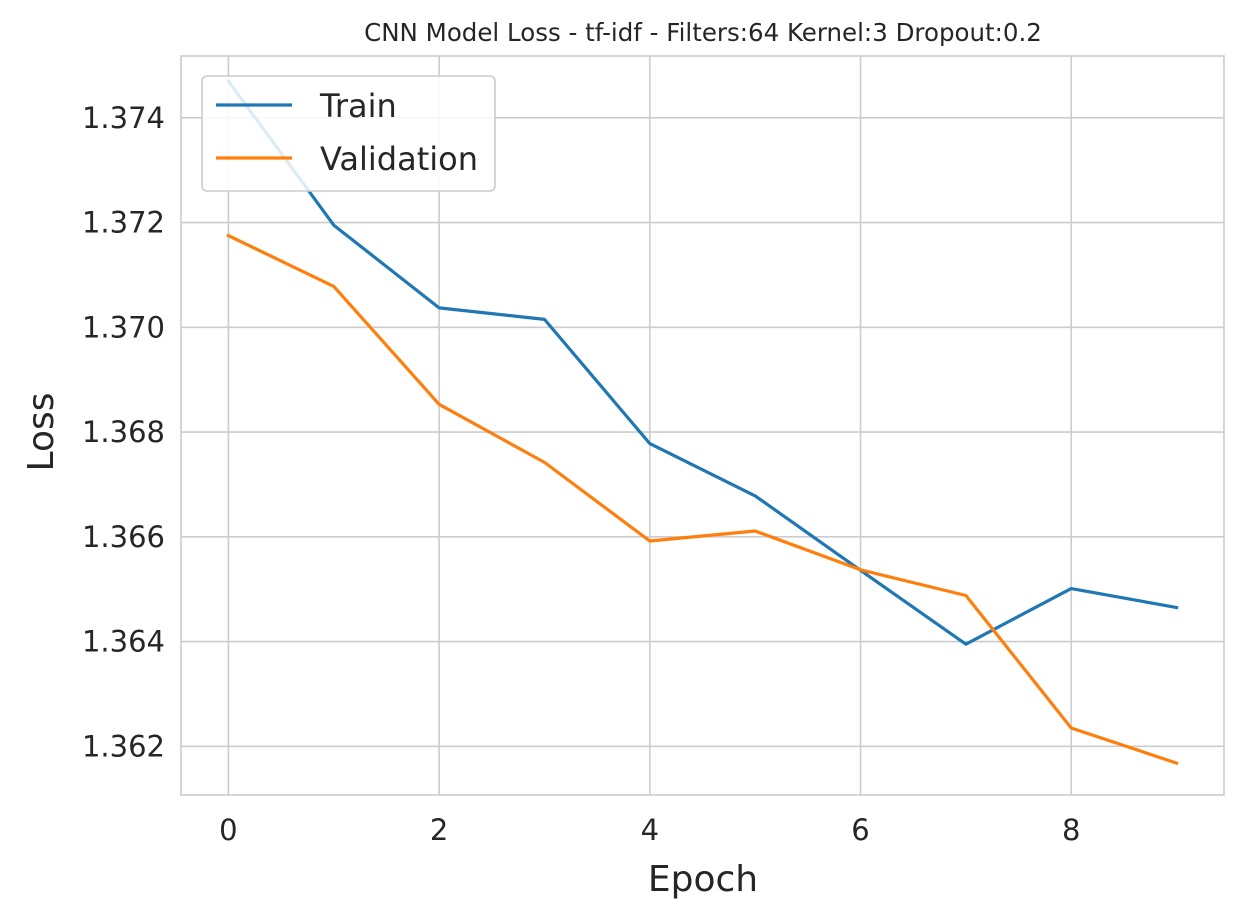 The width and height of the screenshot is (1242, 919). I want to click on x-axis-title: Epoch, so click(703, 879).